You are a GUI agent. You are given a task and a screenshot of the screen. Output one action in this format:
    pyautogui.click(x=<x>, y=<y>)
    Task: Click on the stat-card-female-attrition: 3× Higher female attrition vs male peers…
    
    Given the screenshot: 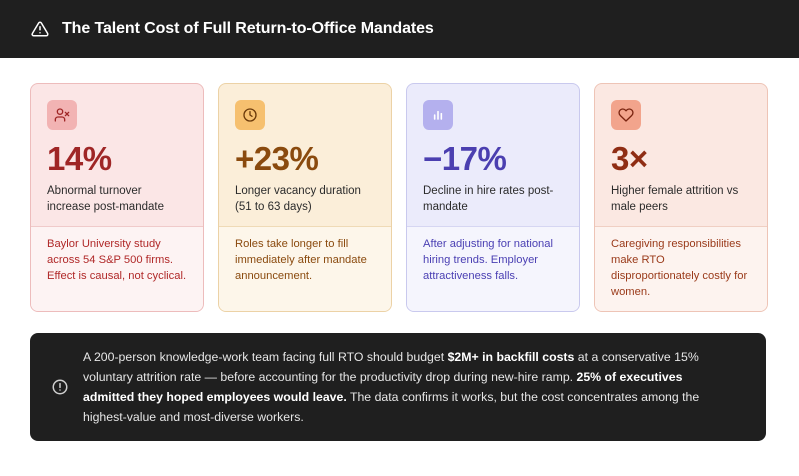 What is the action you would take?
    pyautogui.click(x=681, y=197)
    